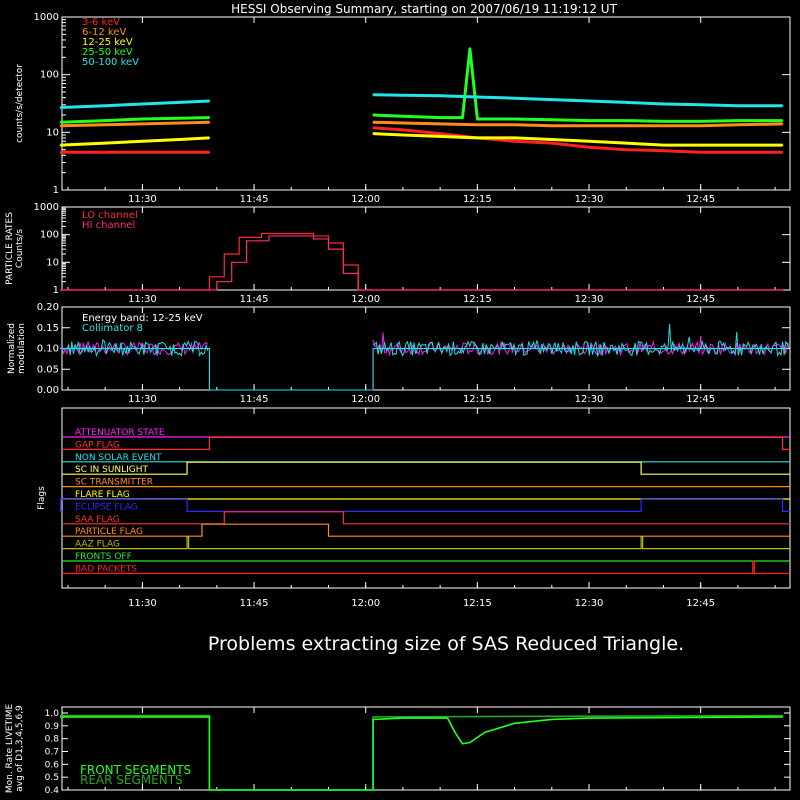  What do you see at coordinates (142, 318) in the screenshot?
I see `annotation-energy-band-12-25-kev: Energy band: 12-25 keV` at bounding box center [142, 318].